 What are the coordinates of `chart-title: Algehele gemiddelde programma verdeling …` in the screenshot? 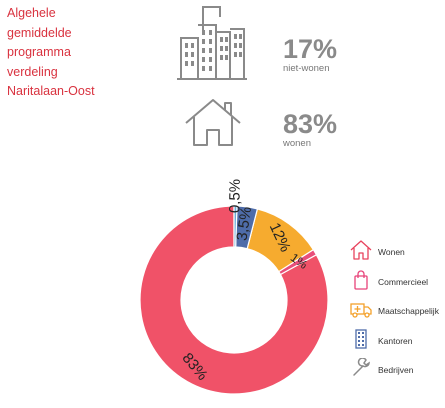 It's located at (82, 53).